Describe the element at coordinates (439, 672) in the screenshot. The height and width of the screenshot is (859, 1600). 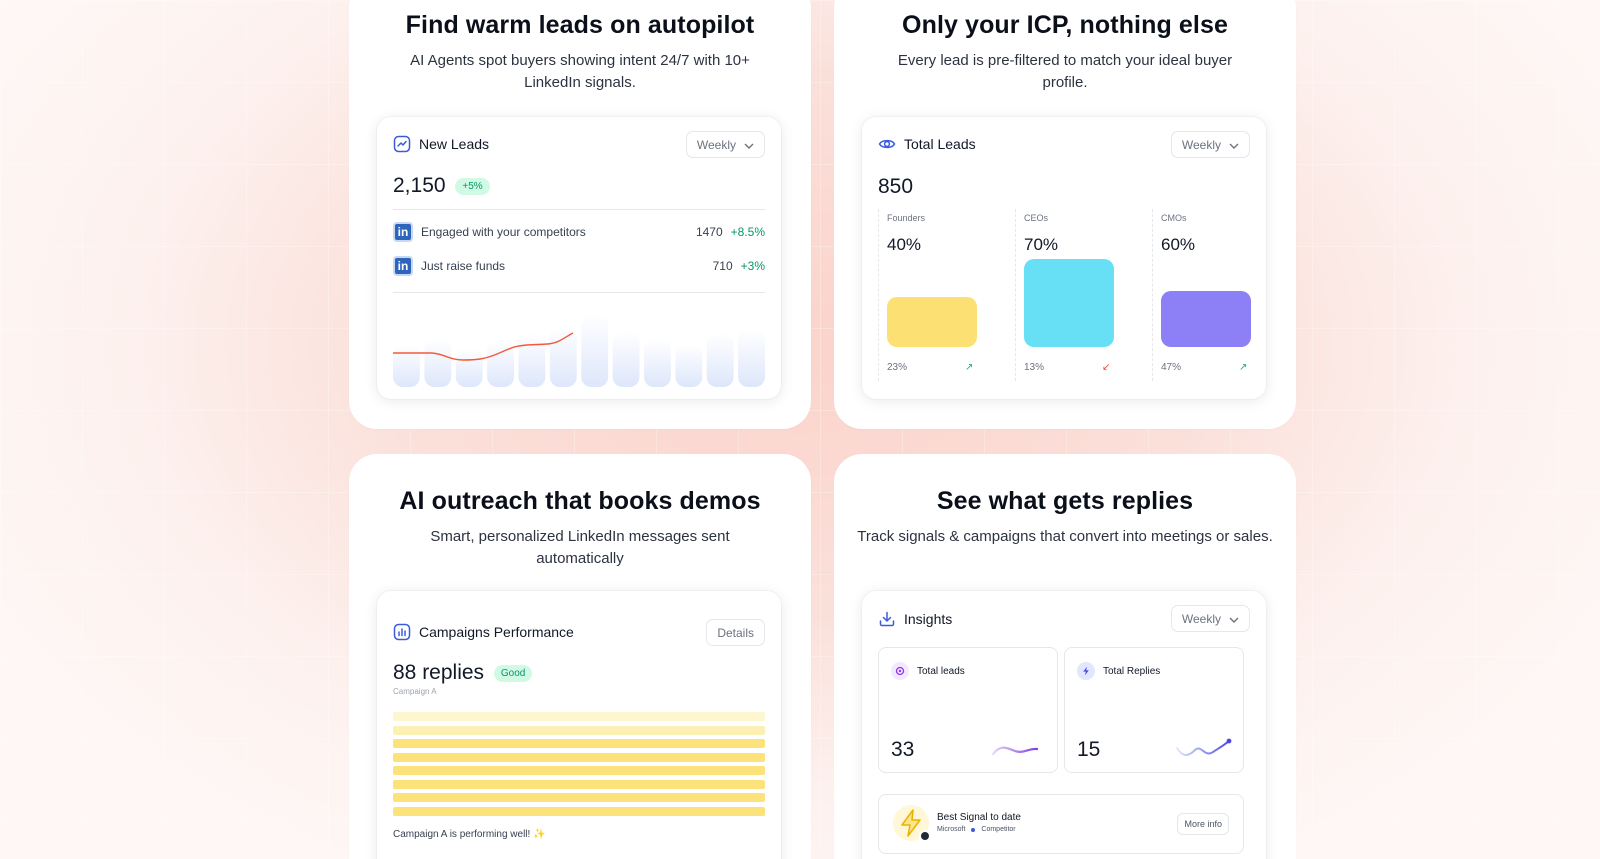
I see `replies-count: 88 replies` at that location.